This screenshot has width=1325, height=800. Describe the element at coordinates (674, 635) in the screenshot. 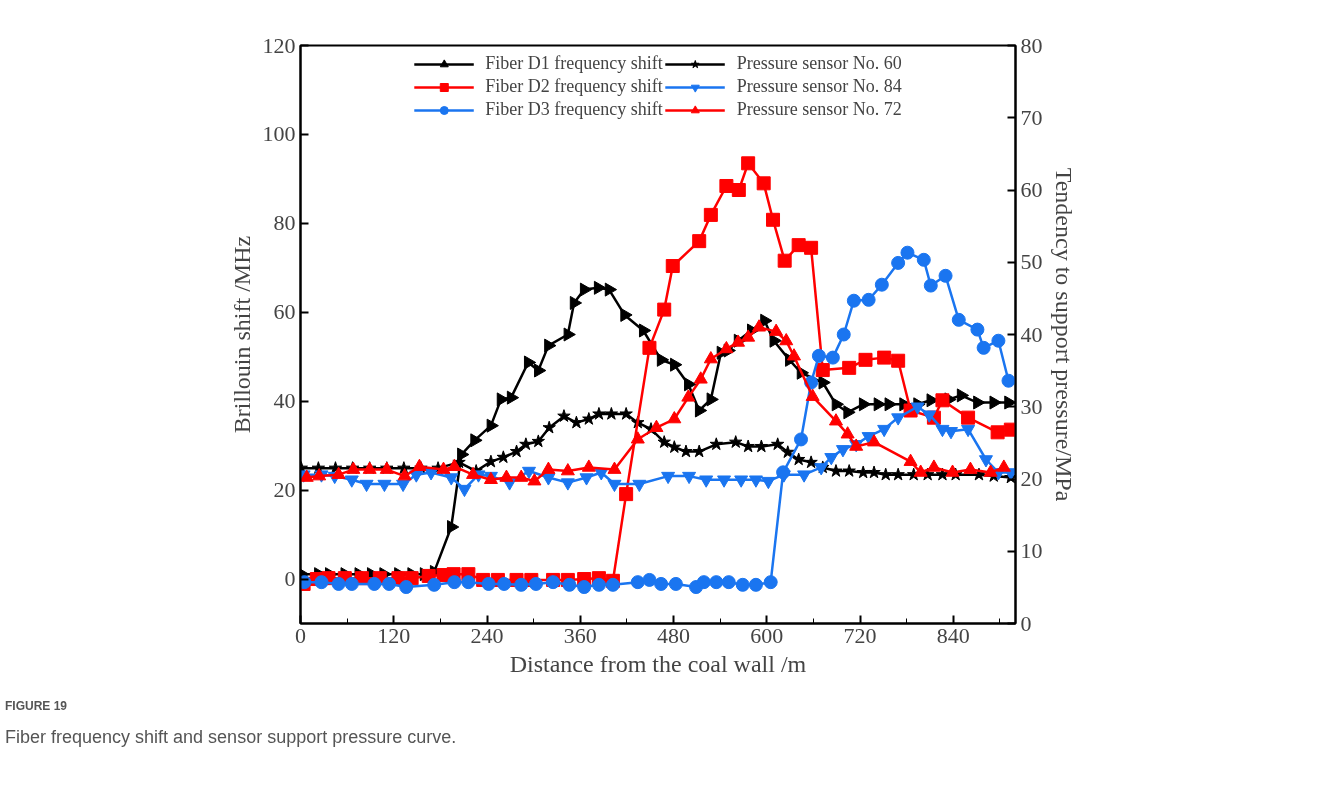

I see `x-tick-label: 480` at that location.